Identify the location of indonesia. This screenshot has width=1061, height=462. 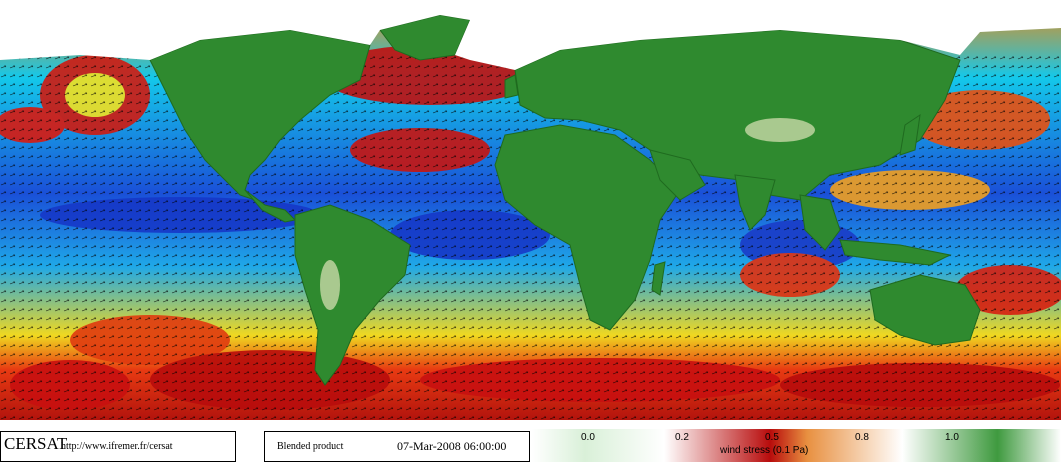
(895, 252).